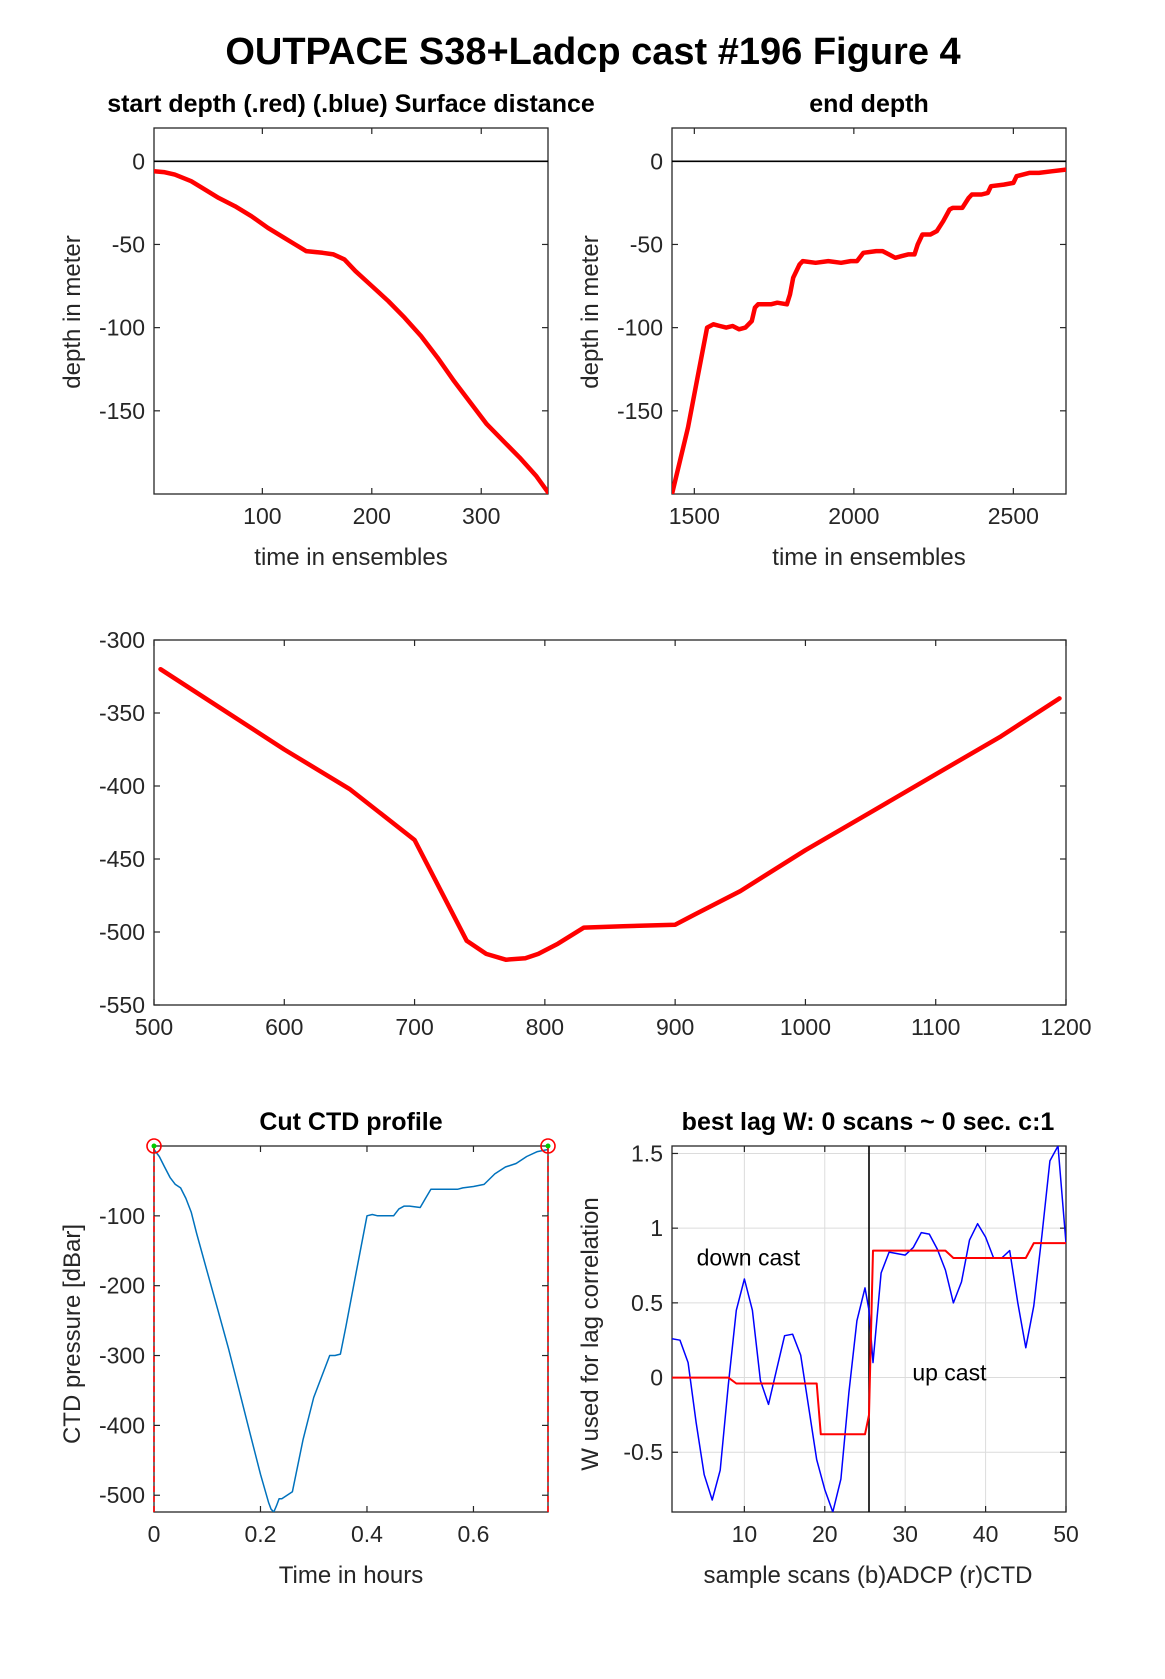 This screenshot has height=1679, width=1165. What do you see at coordinates (122, 1356) in the screenshot?
I see `ytick-label-2: -300` at bounding box center [122, 1356].